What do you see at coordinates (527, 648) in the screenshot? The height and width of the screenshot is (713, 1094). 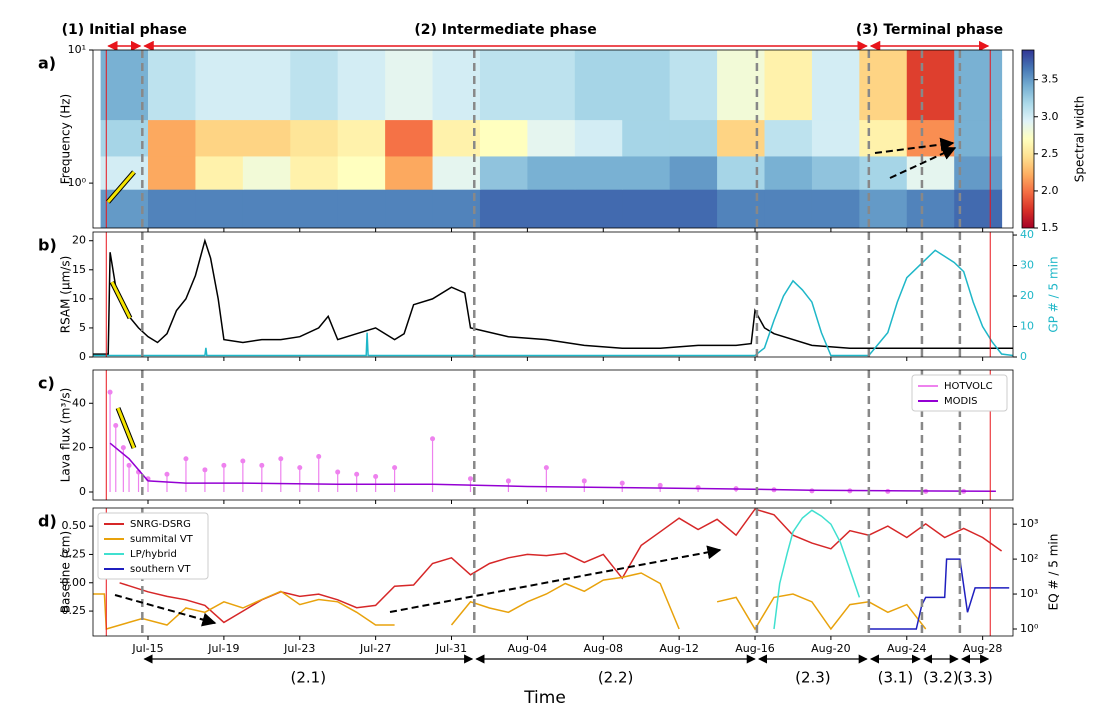 I see `x-tick-label: Aug-04` at bounding box center [527, 648].